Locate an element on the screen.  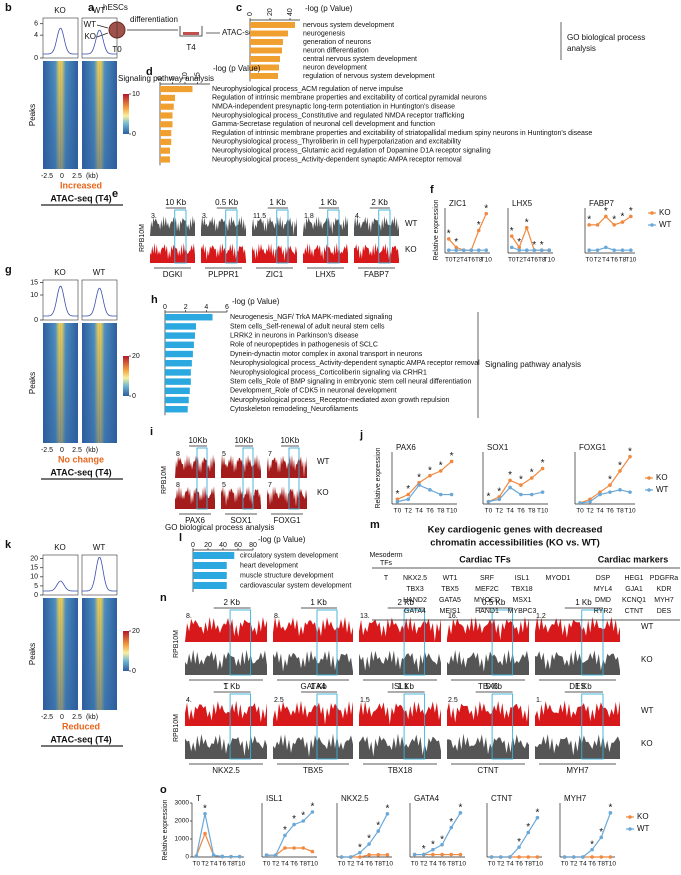
gene-label: DGKI is located at coordinates (173, 274).